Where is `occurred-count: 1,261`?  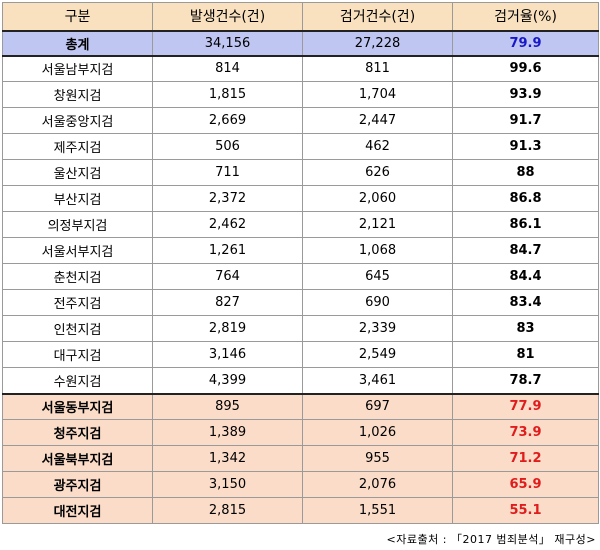 occurred-count: 1,261 is located at coordinates (227, 250).